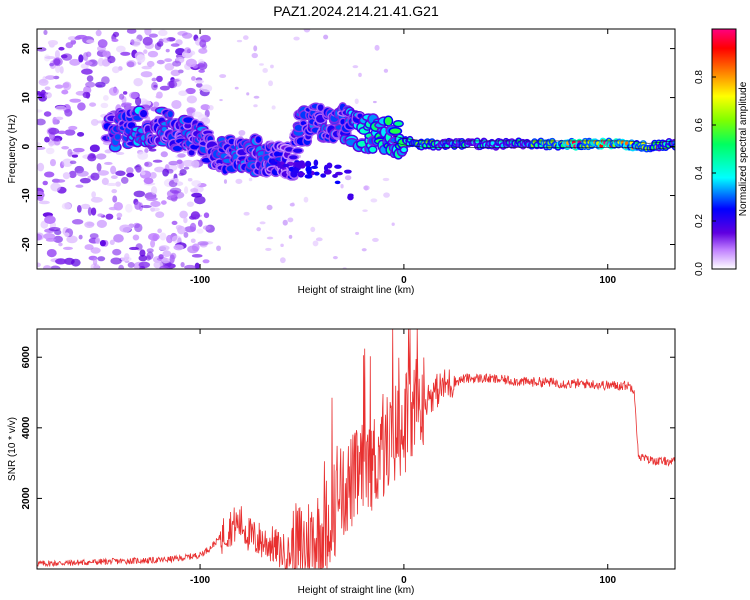  I want to click on colorbar-tick-label: 0.0, so click(699, 269).